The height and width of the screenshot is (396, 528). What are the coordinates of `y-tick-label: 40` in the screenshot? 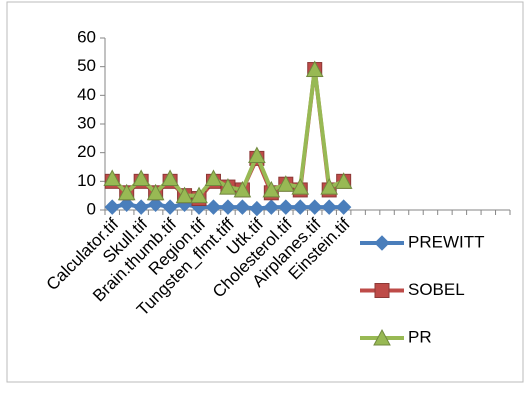 It's located at (86, 94).